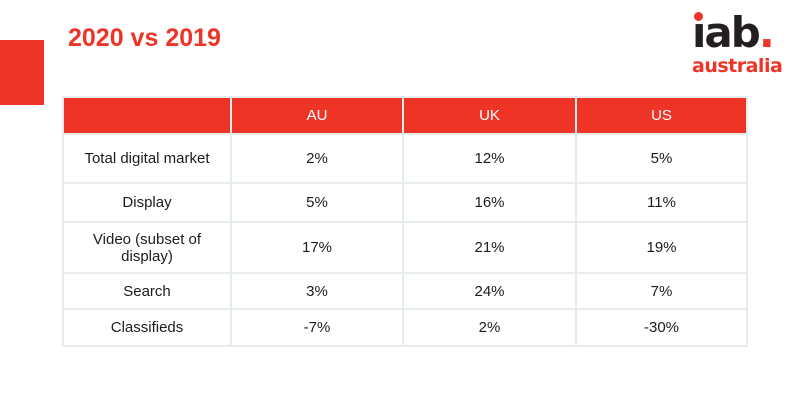 The width and height of the screenshot is (800, 400). What do you see at coordinates (147, 115) in the screenshot?
I see `header-cell-empty` at bounding box center [147, 115].